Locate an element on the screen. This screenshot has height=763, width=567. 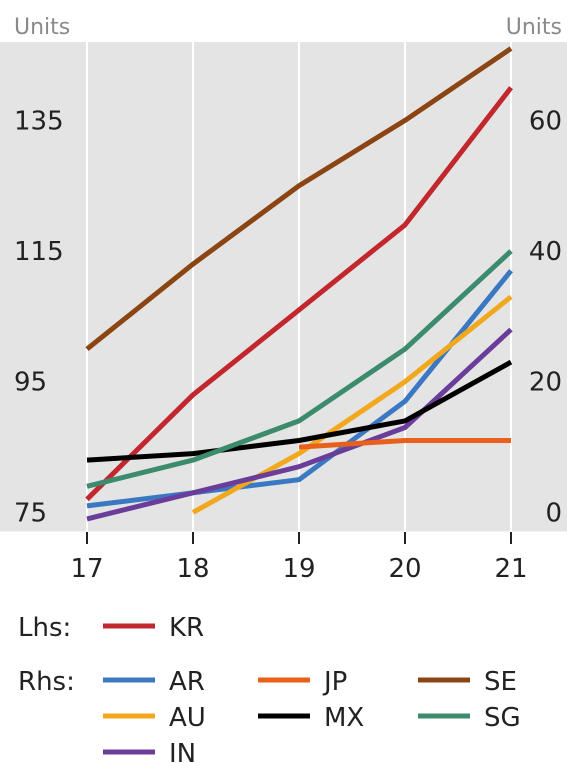
legend-label-mx: MX is located at coordinates (344, 718).